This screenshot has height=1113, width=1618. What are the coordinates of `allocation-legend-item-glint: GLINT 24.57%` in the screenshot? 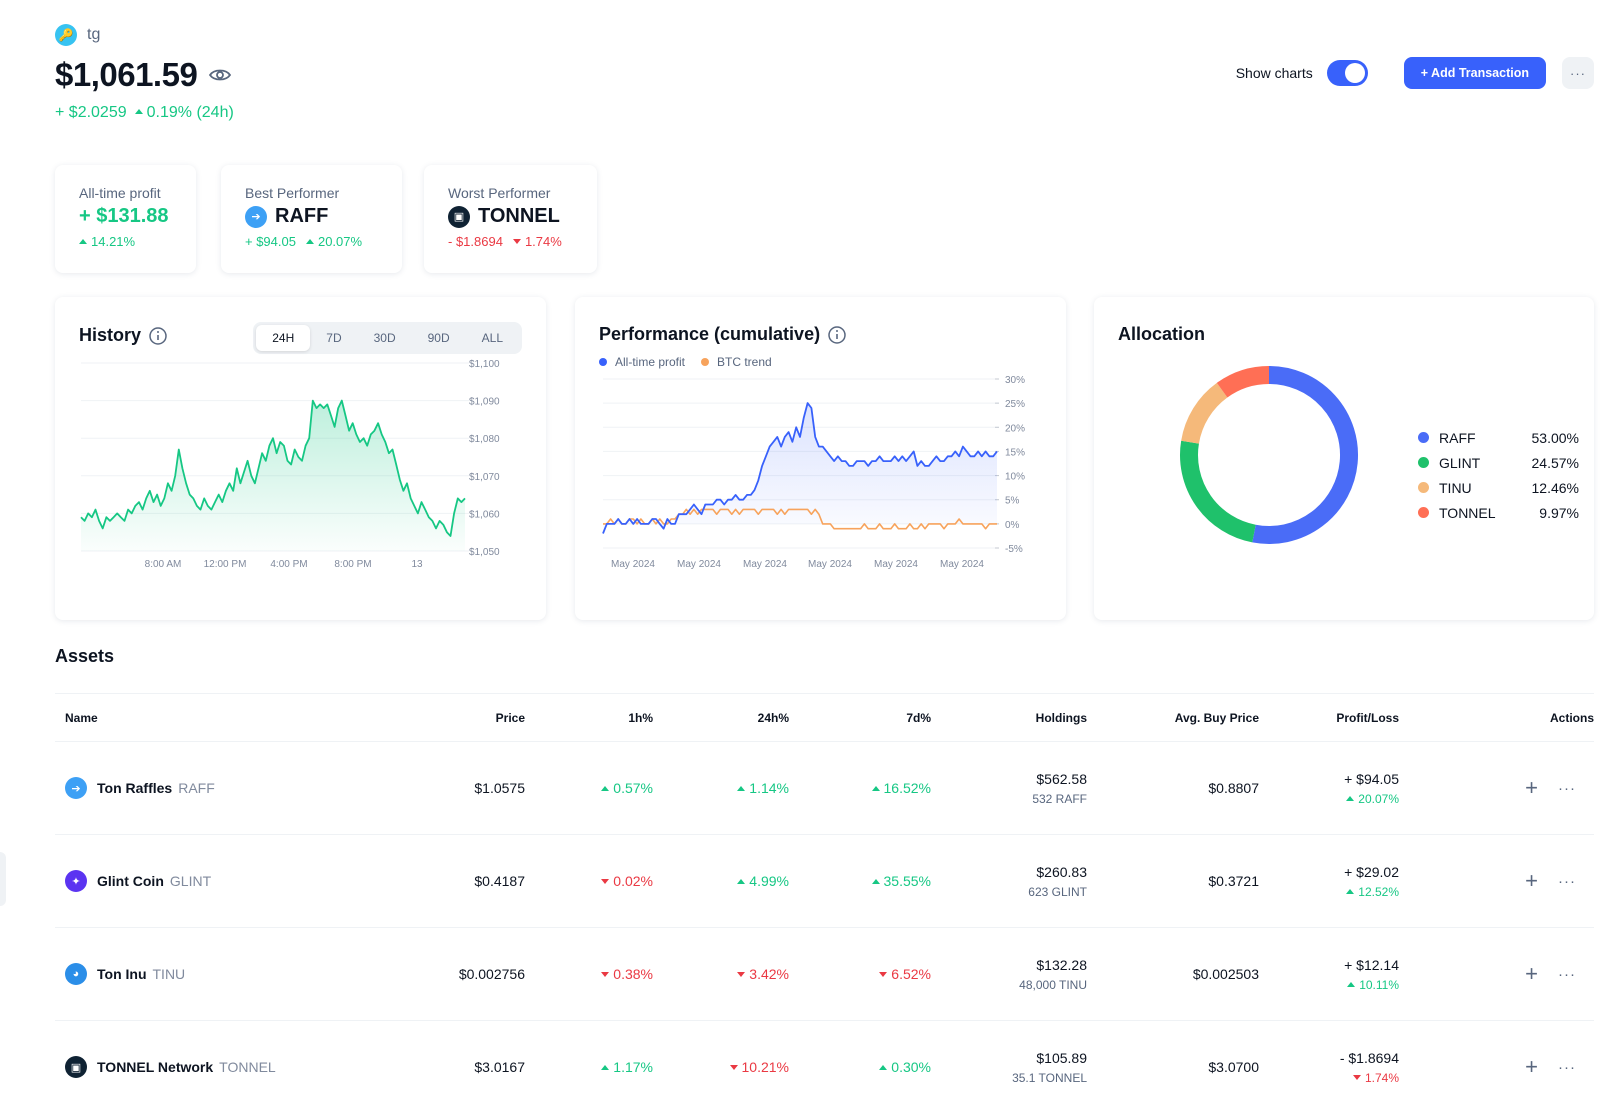 It's located at (1498, 462).